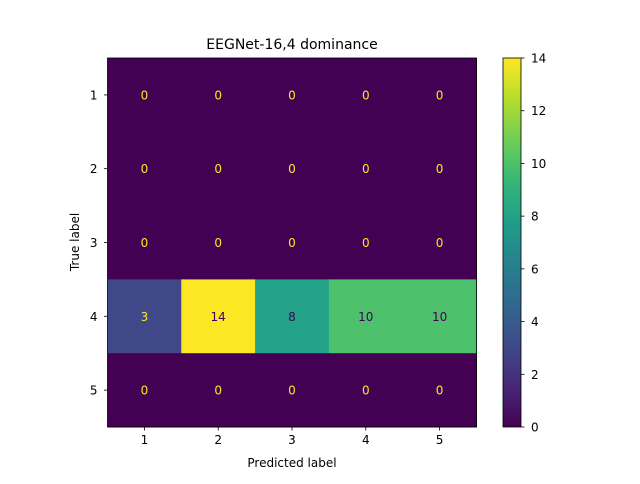  I want to click on x-tick-label: 2, so click(218, 440).